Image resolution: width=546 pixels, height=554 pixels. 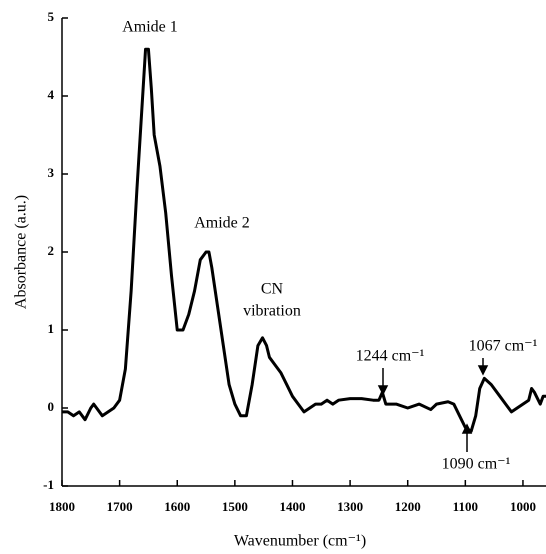 I want to click on y-tick-label: 5, so click(x=51, y=16).